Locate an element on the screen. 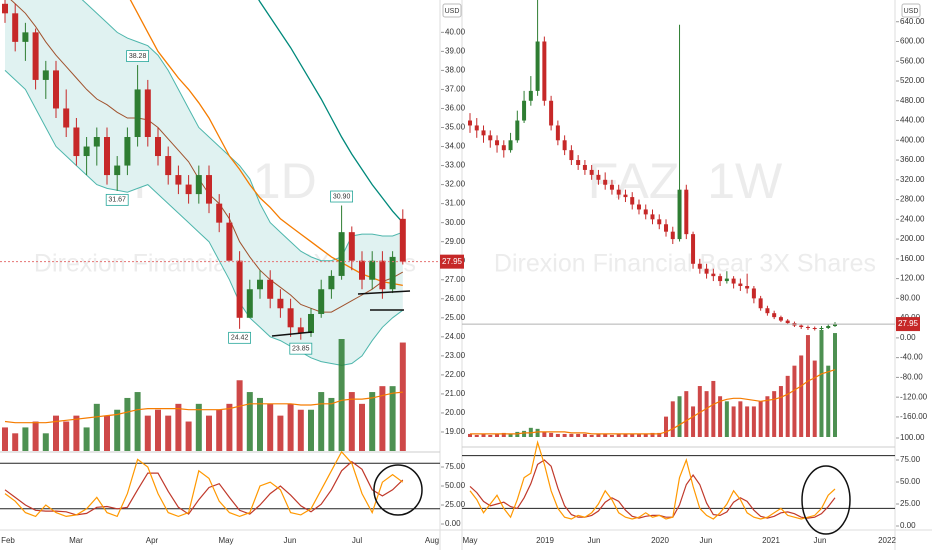  watermark-subtitle: Direxion Financial Bear 3X Shares is located at coordinates (685, 264).